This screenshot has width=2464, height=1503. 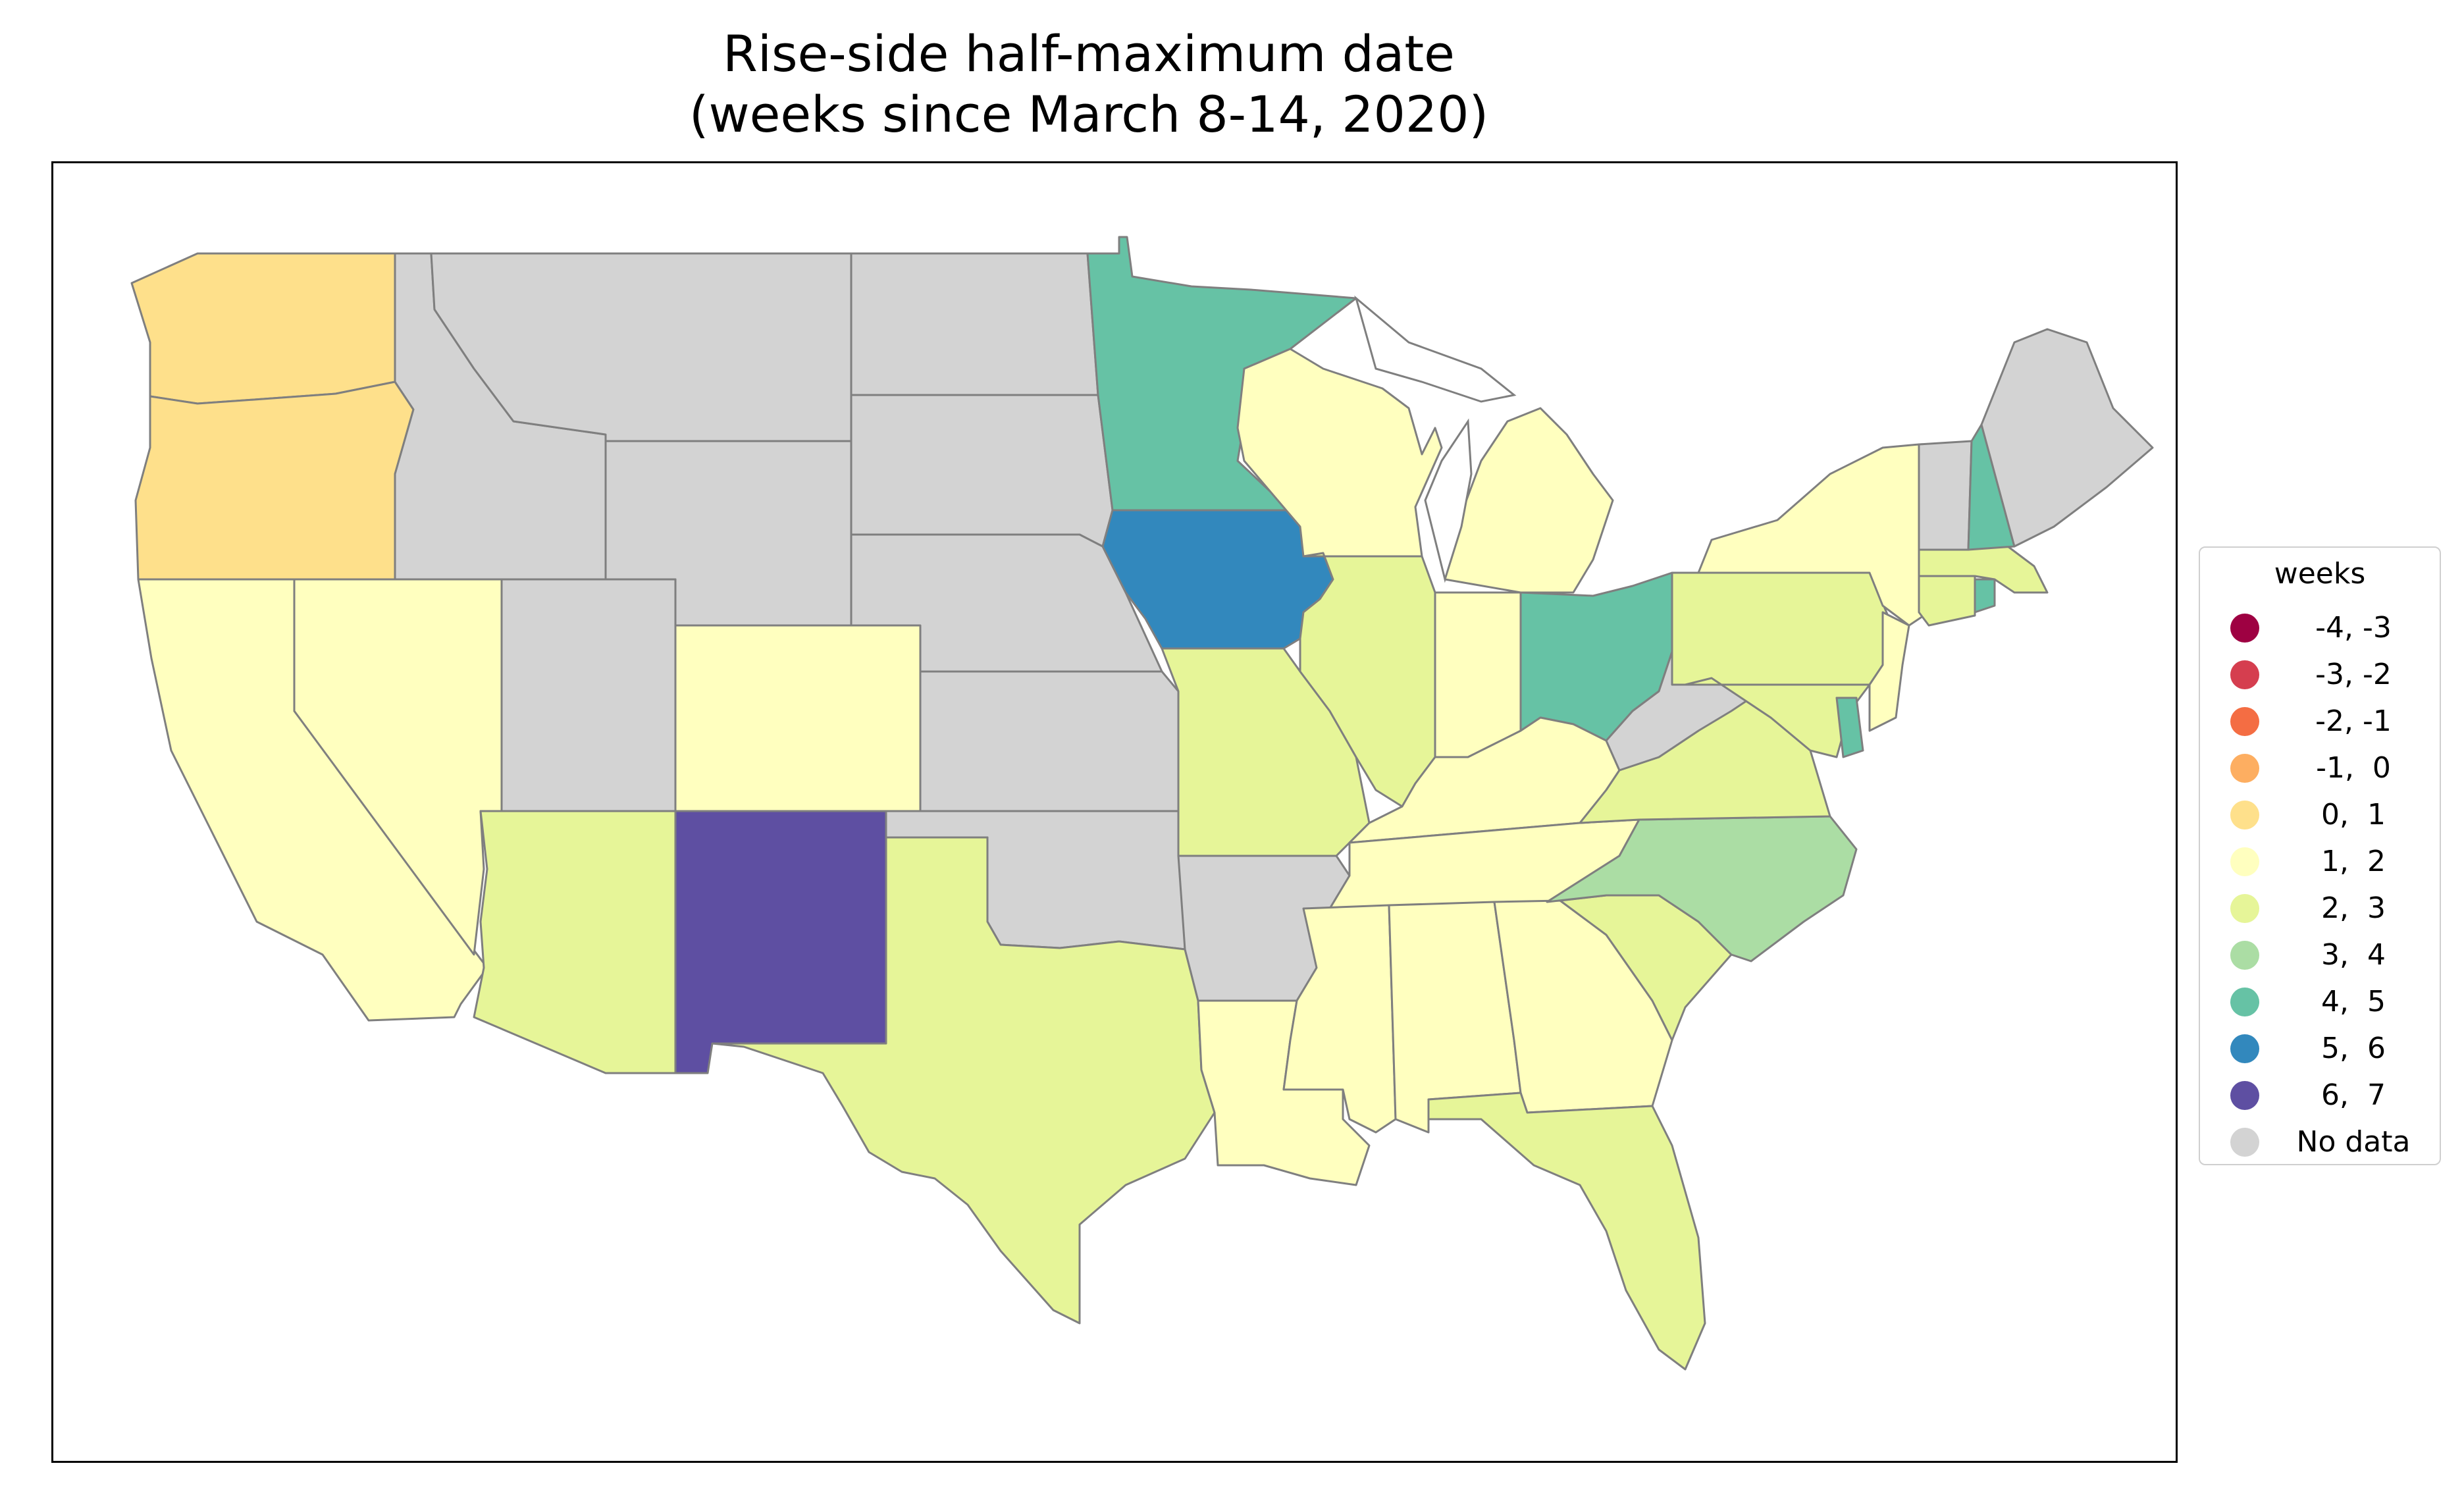 What do you see at coordinates (2353, 861) in the screenshot?
I see `legend-label: 1, 2` at bounding box center [2353, 861].